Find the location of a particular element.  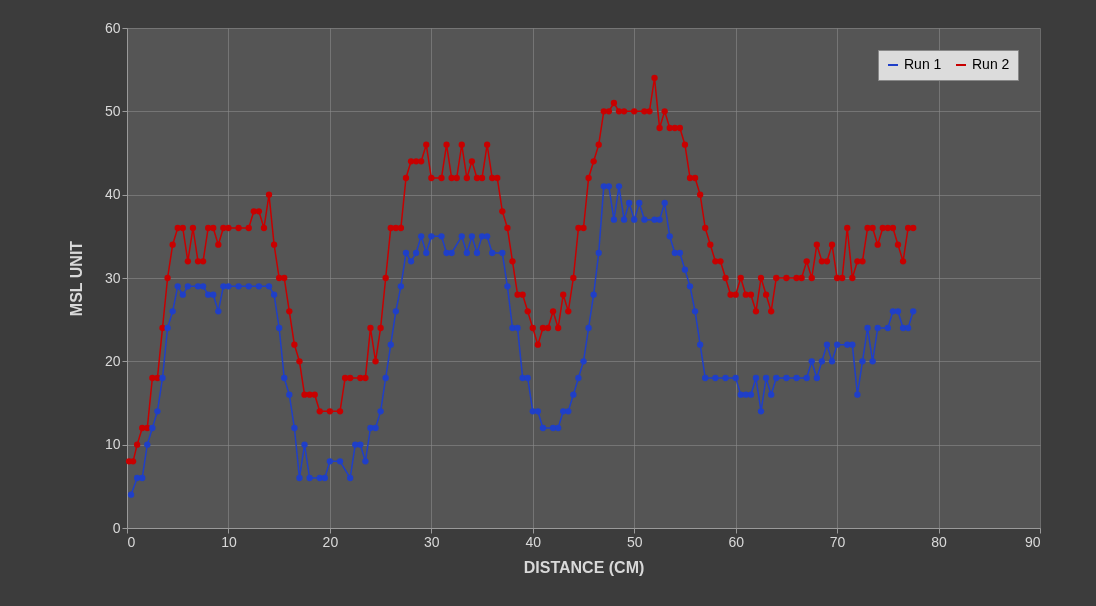

x-tick-label: 60 is located at coordinates (736, 541).